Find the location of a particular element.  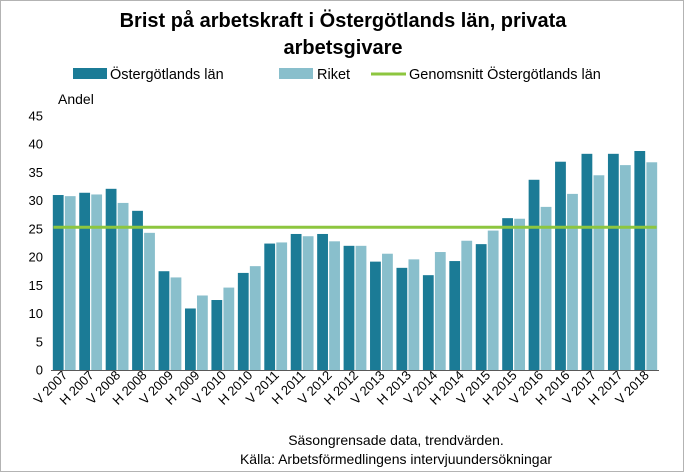

legend-label-riket: Riket is located at coordinates (333, 75).